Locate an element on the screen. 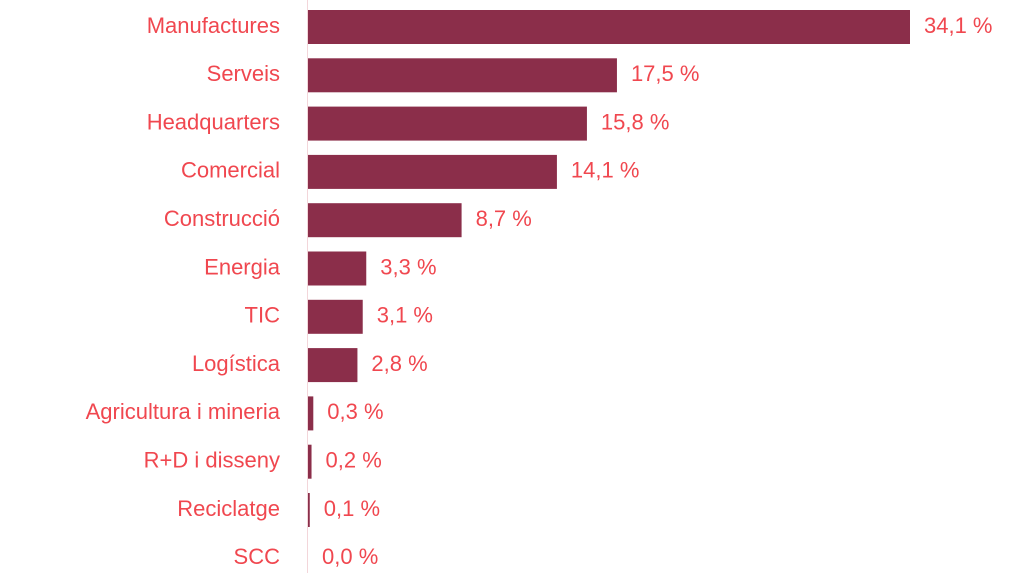  category-label: Energia is located at coordinates (242, 266).